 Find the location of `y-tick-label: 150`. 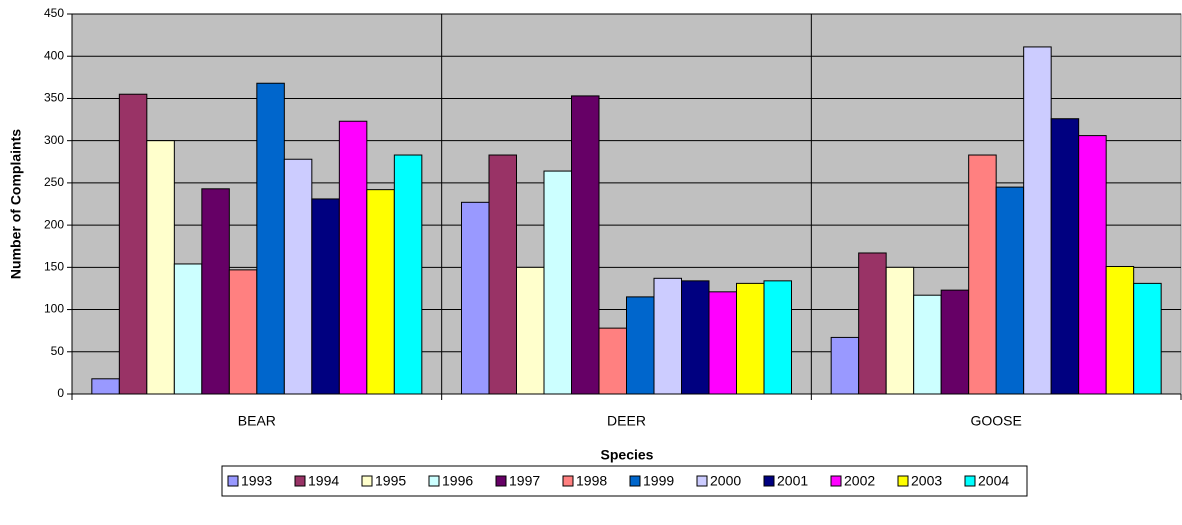

y-tick-label: 150 is located at coordinates (54, 267).